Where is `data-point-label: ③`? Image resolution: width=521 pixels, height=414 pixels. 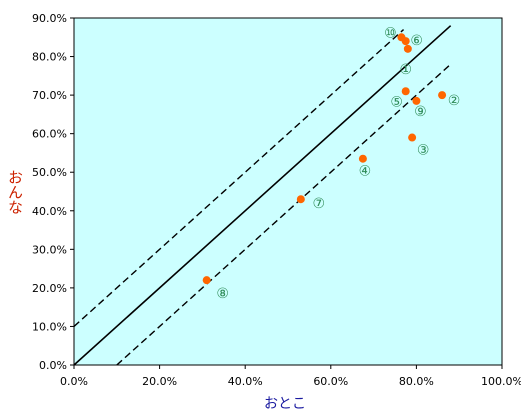 data-point-label: ③ is located at coordinates (423, 151).